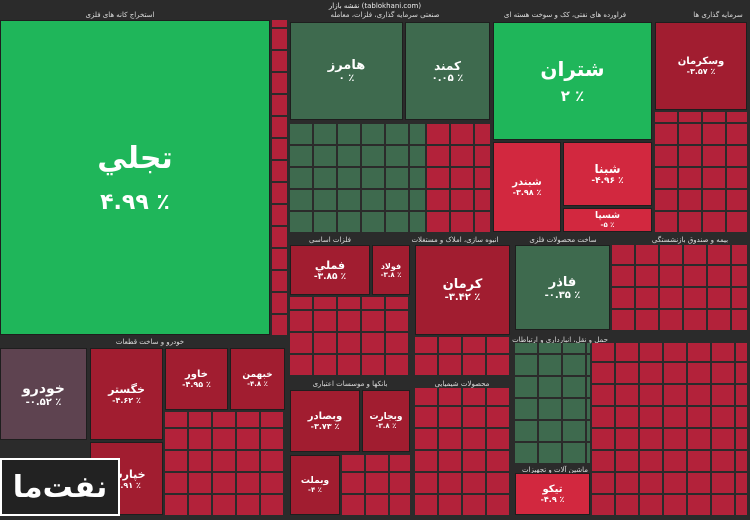  I want to click on tile: شتران ۲ ٪, so click(572, 81).